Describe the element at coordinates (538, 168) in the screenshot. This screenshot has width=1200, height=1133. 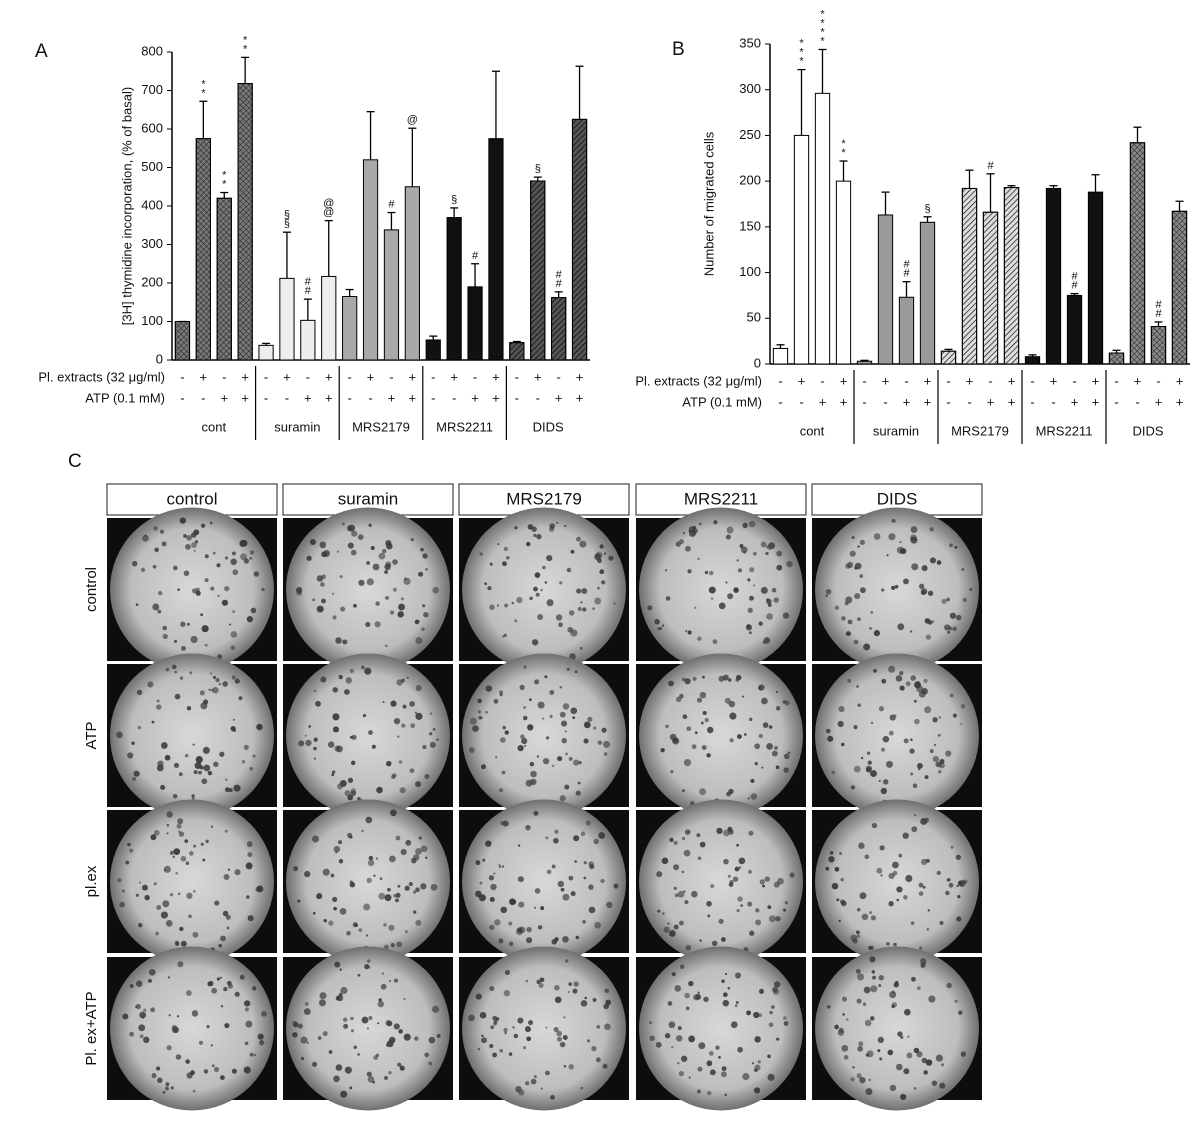
I see `annotation: §` at that location.